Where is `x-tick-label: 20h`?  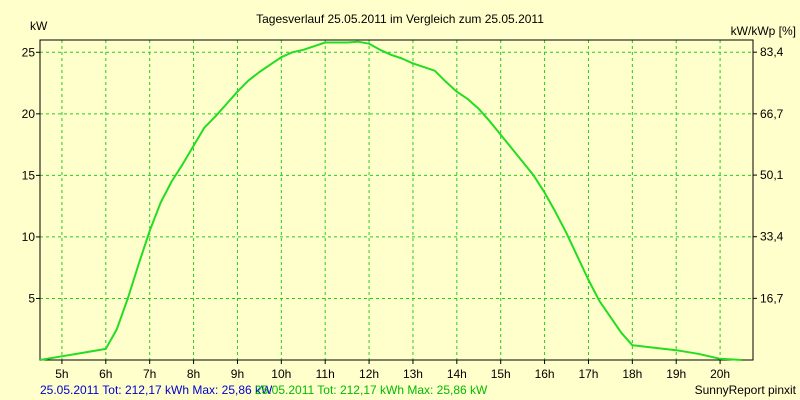
x-tick-label: 20h is located at coordinates (720, 374).